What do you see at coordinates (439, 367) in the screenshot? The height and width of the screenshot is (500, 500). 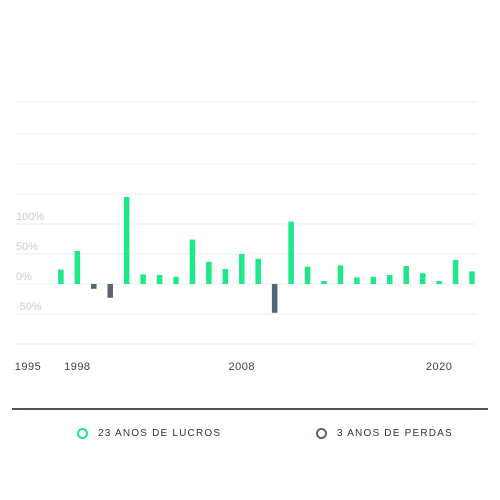 I see `x-tick-label: 2020` at bounding box center [439, 367].